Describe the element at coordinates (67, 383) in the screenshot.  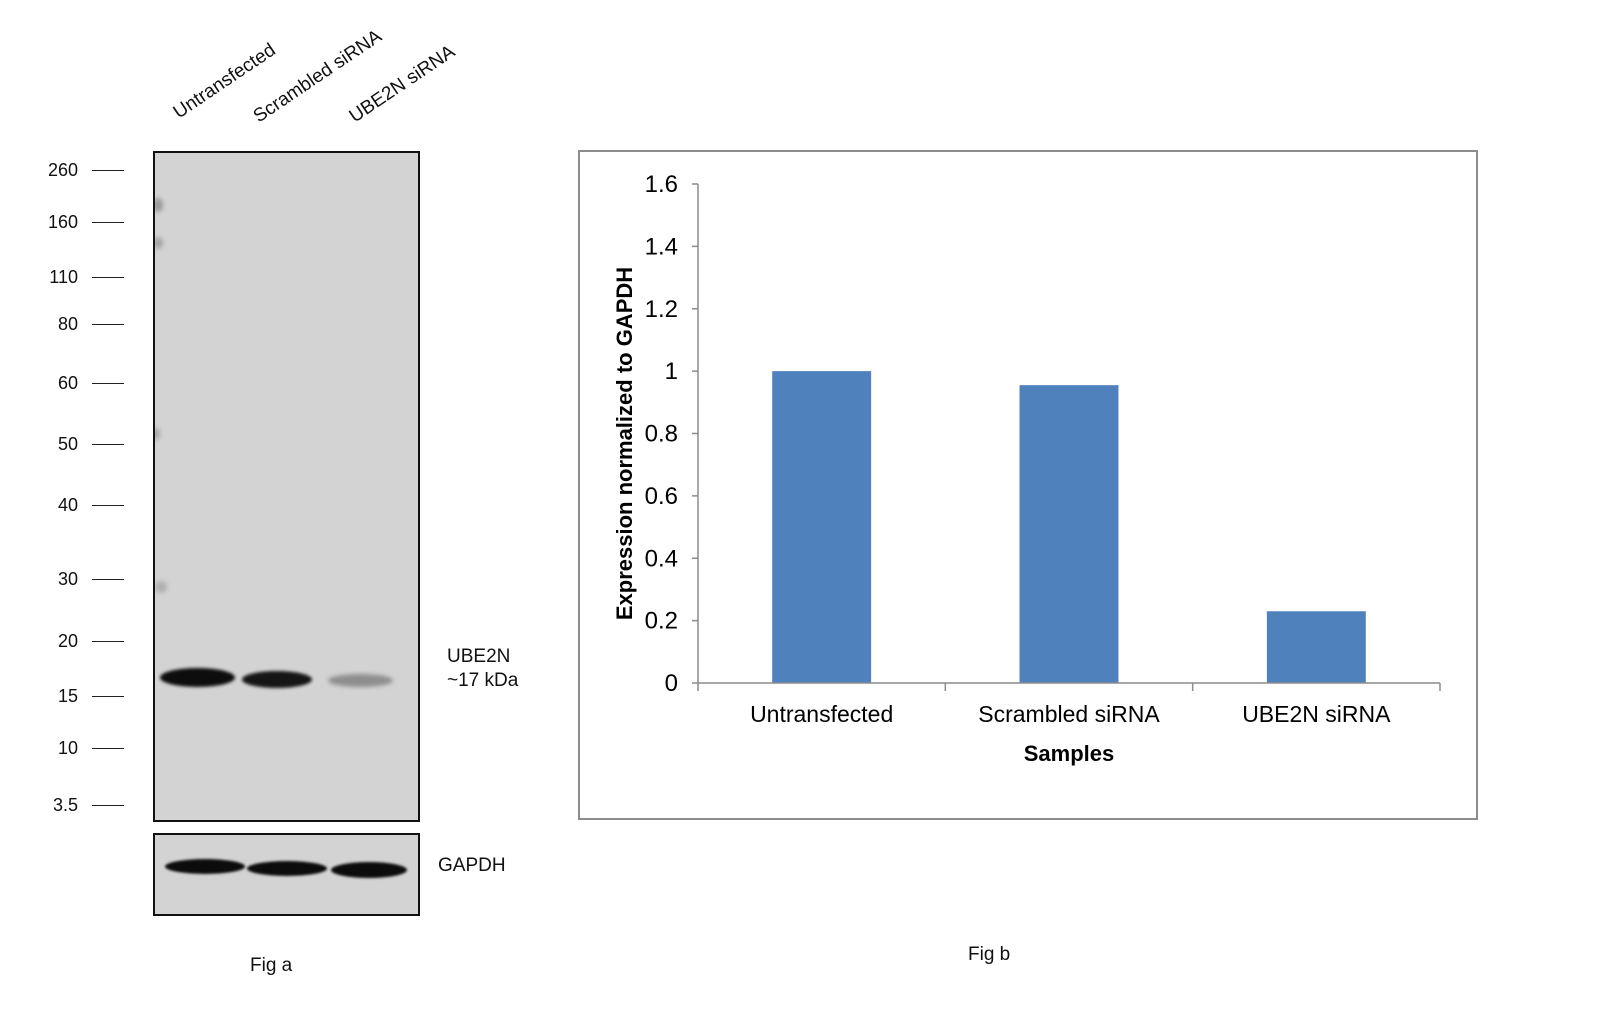
I see `mw-marker-label: 60` at that location.